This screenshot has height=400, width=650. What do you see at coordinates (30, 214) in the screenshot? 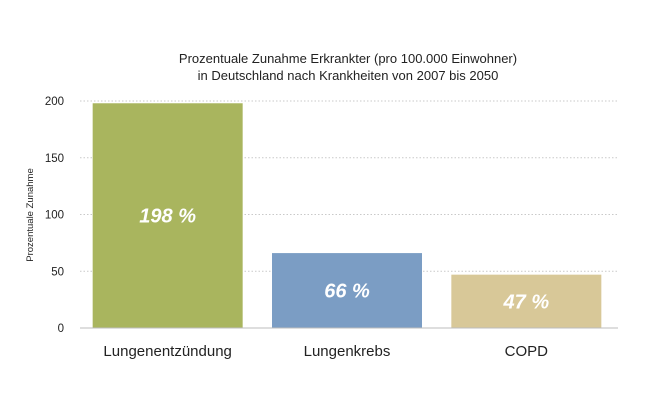
I see `y-axis-label: Prozentuale Zunahme` at bounding box center [30, 214].